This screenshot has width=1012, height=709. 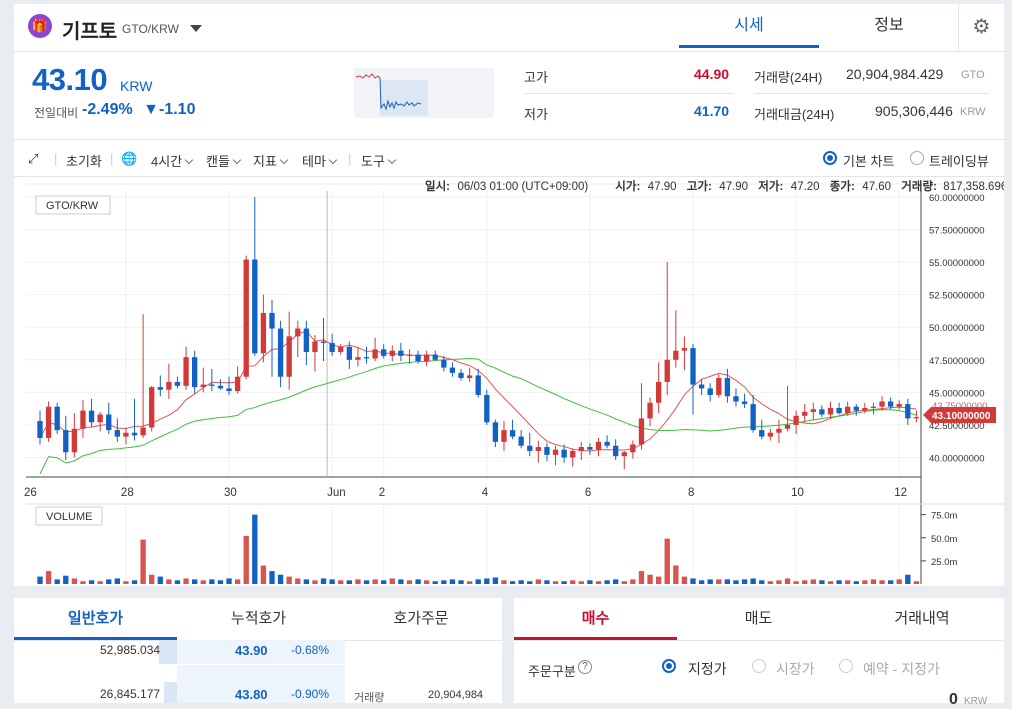 I want to click on mini-chart-blue-line, so click(x=400, y=94).